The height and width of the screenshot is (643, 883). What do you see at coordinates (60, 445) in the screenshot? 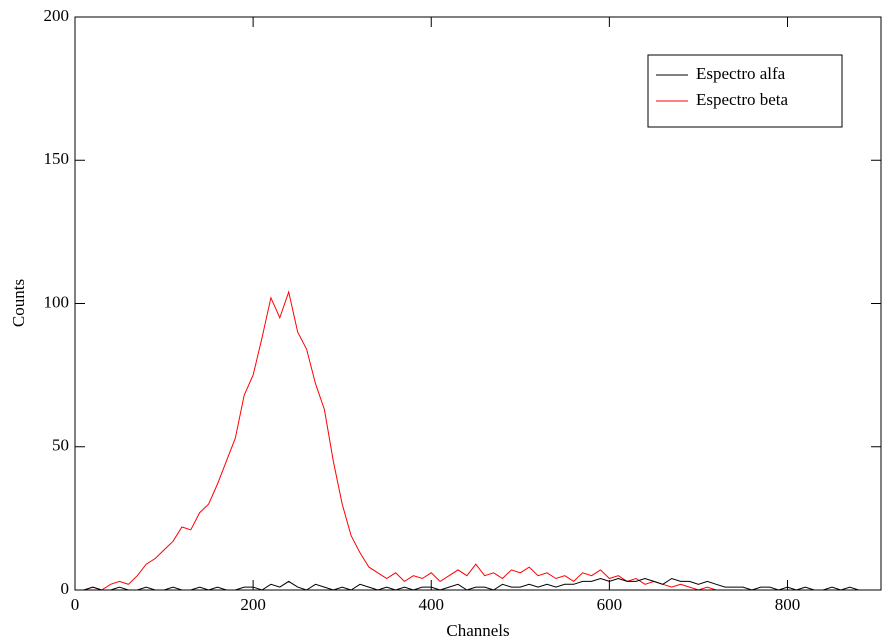
I see `y-tick-label: 50` at bounding box center [60, 445].